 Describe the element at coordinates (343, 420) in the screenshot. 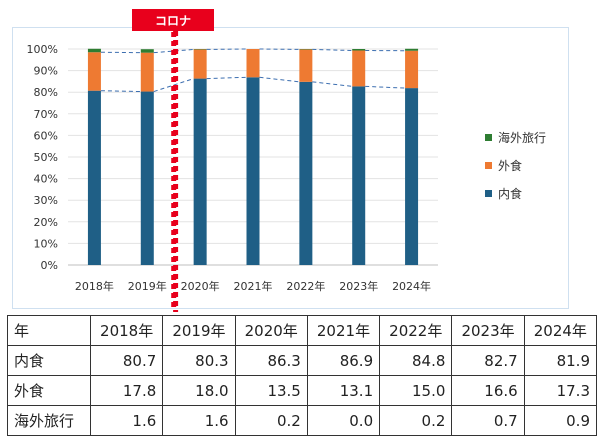

I see `table-cell: 0.0` at that location.